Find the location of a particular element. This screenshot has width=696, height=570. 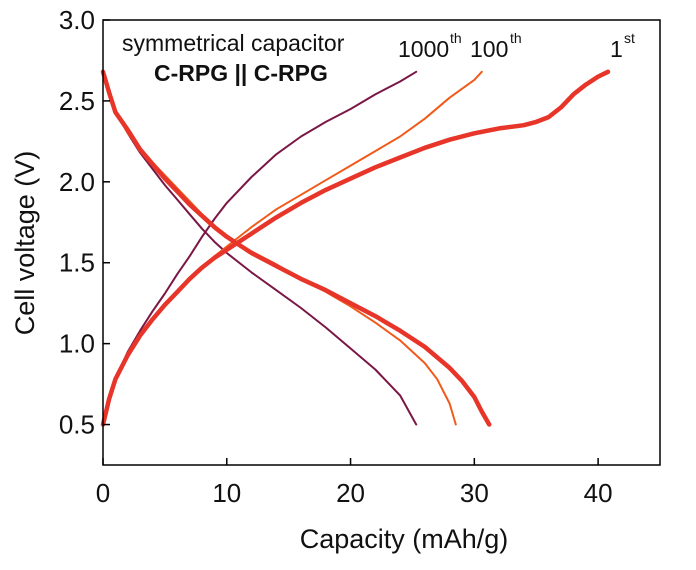

cycle-label-100-base: 100 is located at coordinates (489, 49).